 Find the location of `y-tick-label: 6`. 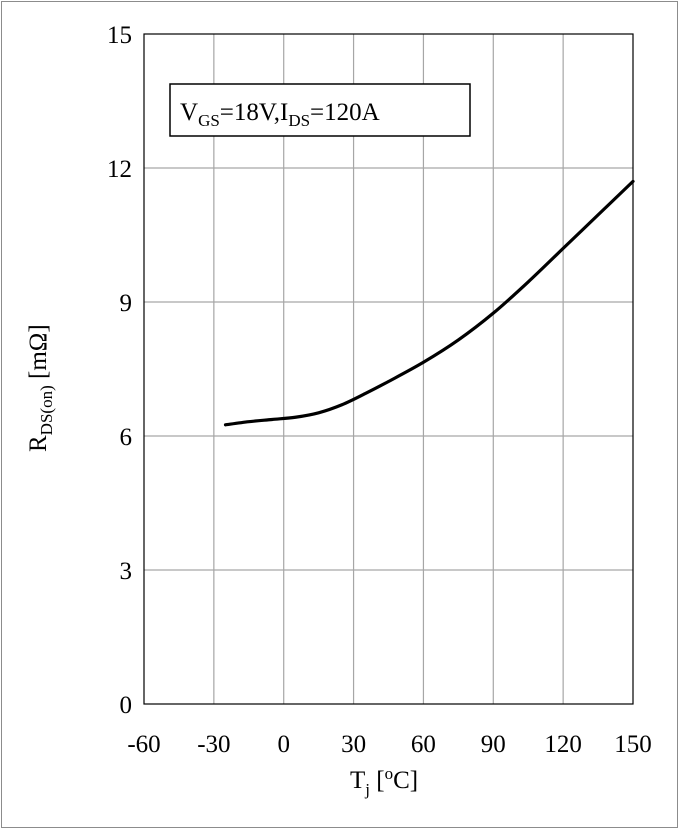

y-tick-label: 6 is located at coordinates (126, 437).